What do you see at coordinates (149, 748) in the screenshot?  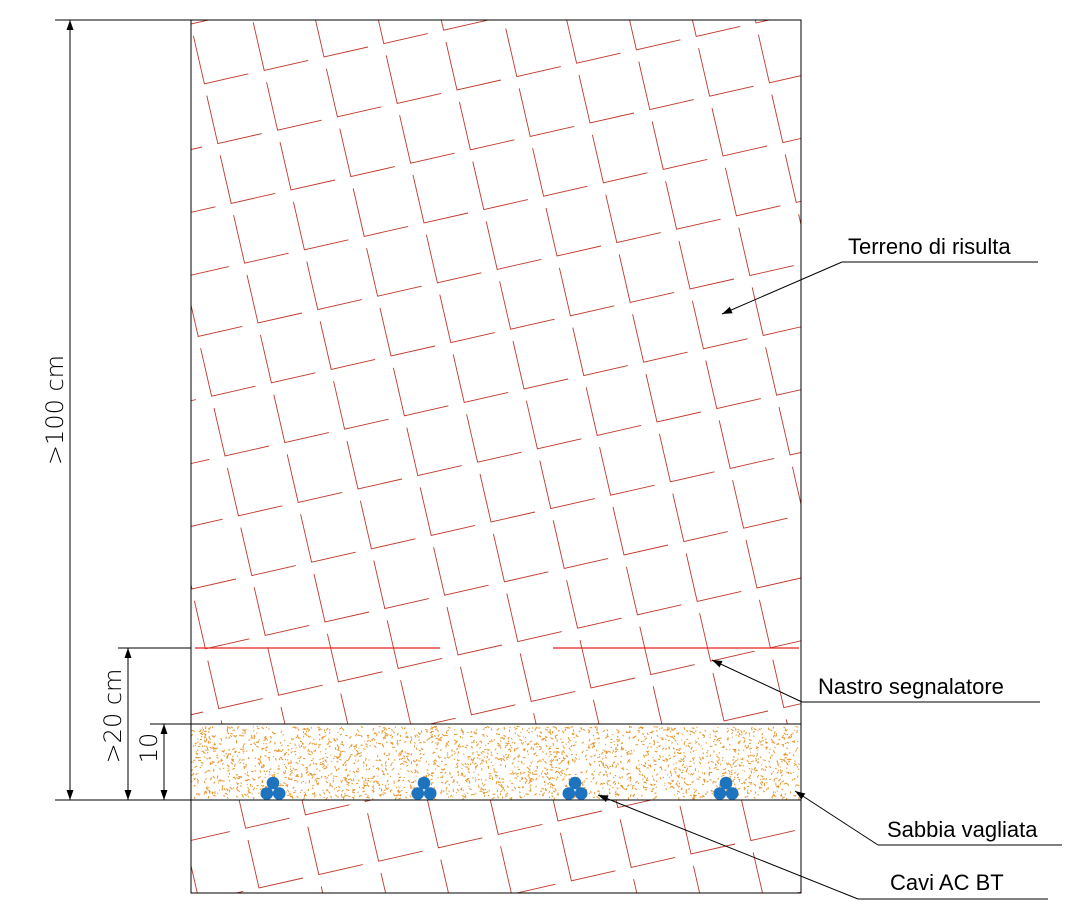 I see `sand-depth-label: 10` at bounding box center [149, 748].